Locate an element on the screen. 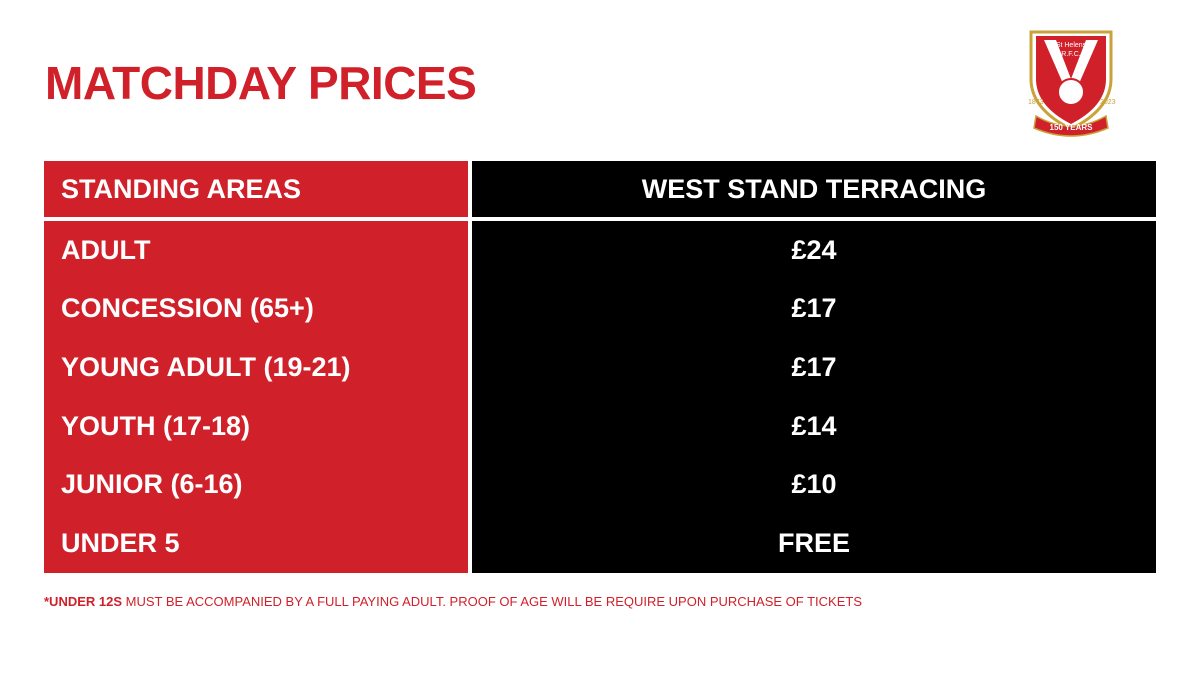 Image resolution: width=1200 pixels, height=675 pixels. logo-banner: 150 YEARS is located at coordinates (1072, 127).